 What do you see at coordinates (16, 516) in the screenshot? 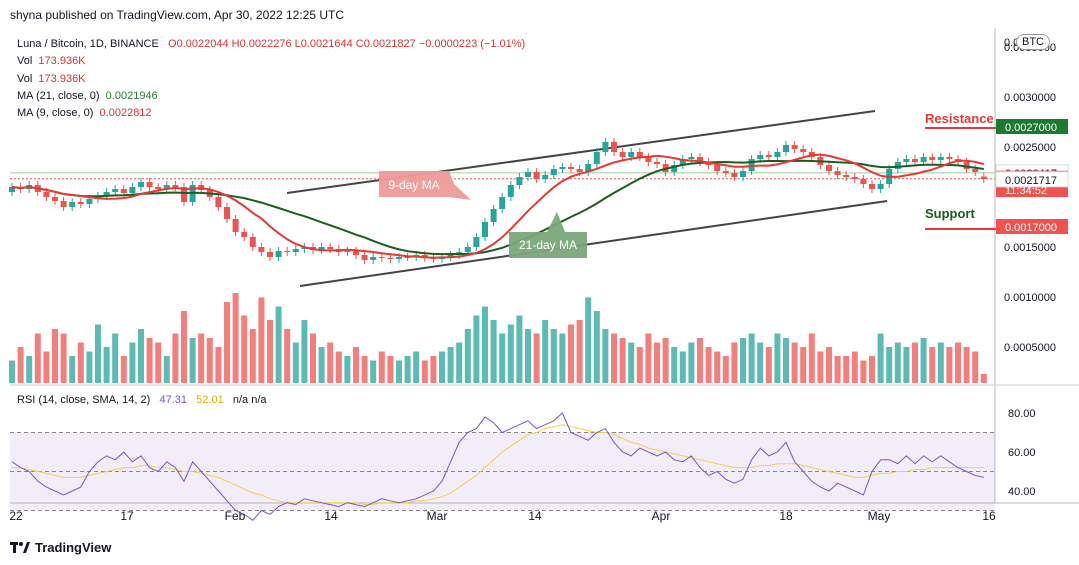
I see `time-tick-label: 22` at bounding box center [16, 516].